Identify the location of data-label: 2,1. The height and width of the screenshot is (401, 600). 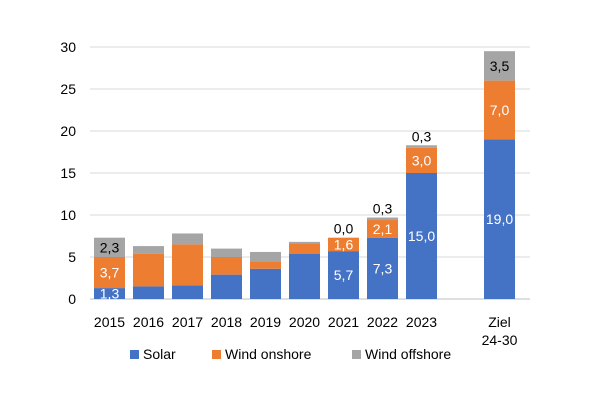
(383, 229).